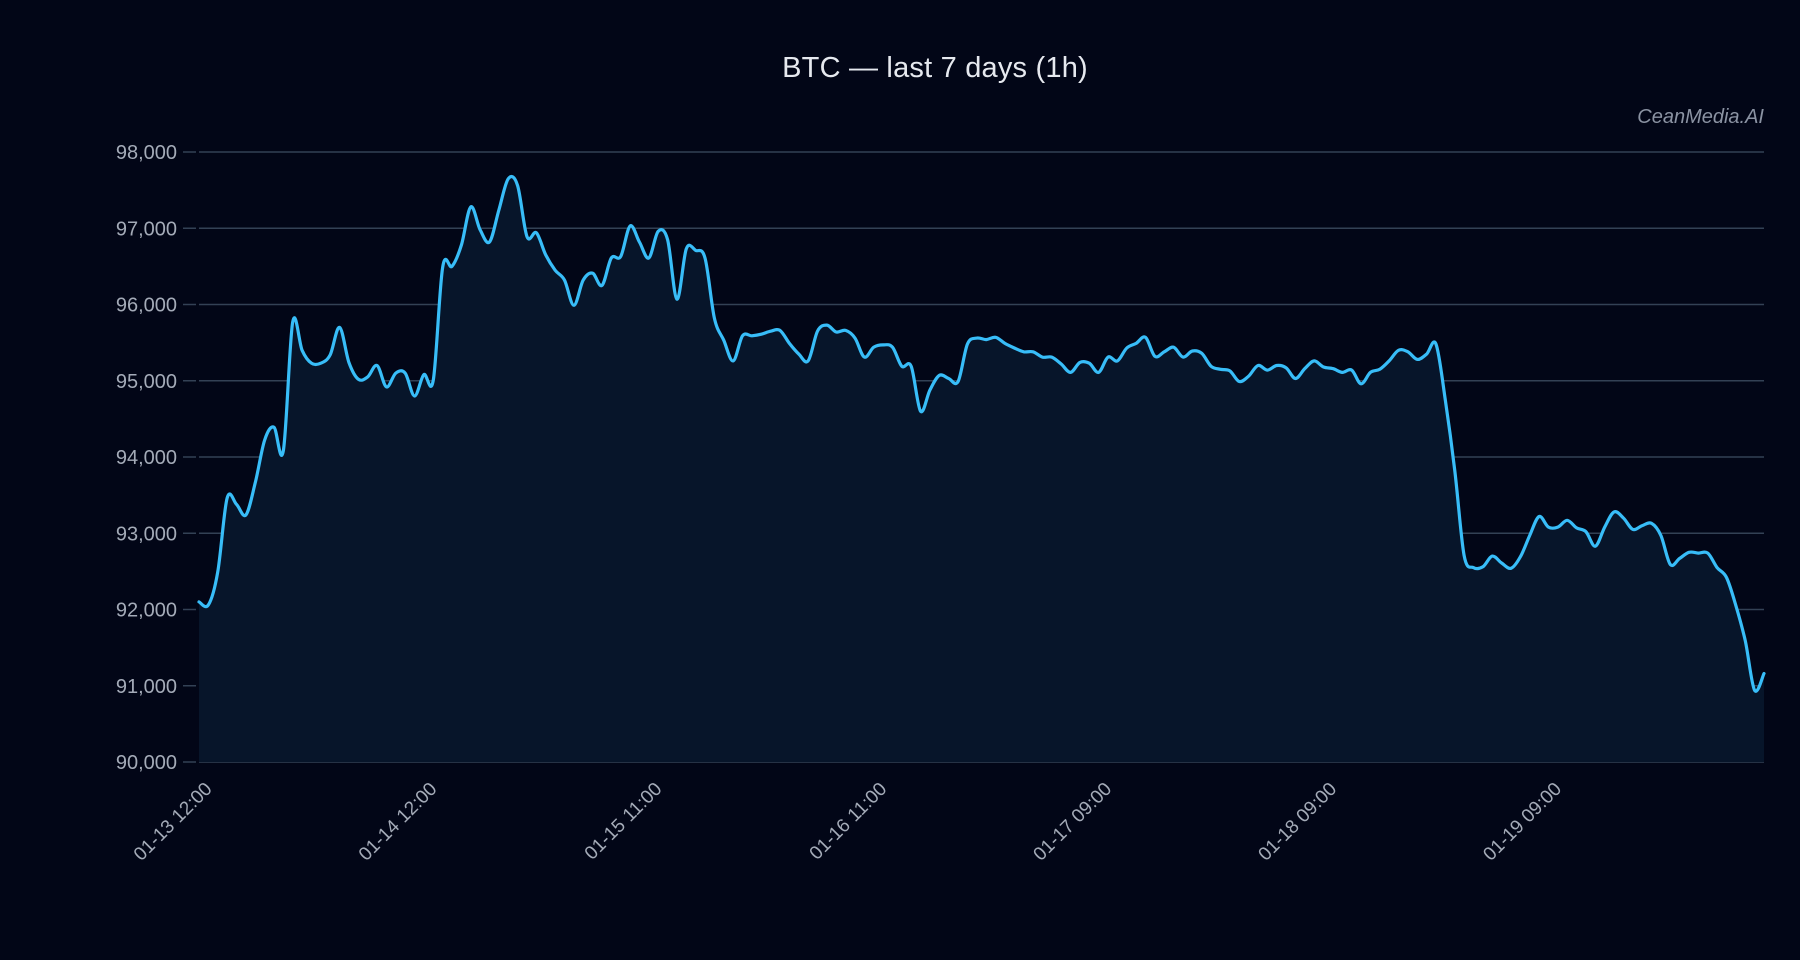 This screenshot has height=960, width=1800. Describe the element at coordinates (1073, 822) in the screenshot. I see `x-tick-label: 01-17 09:00` at that location.